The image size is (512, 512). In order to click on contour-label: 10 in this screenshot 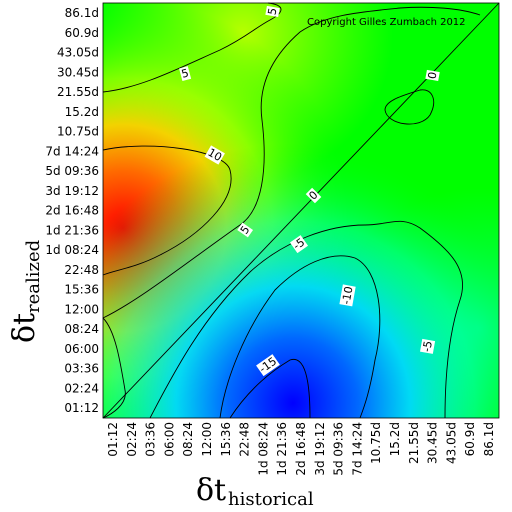, I will do `click(214, 155)`.